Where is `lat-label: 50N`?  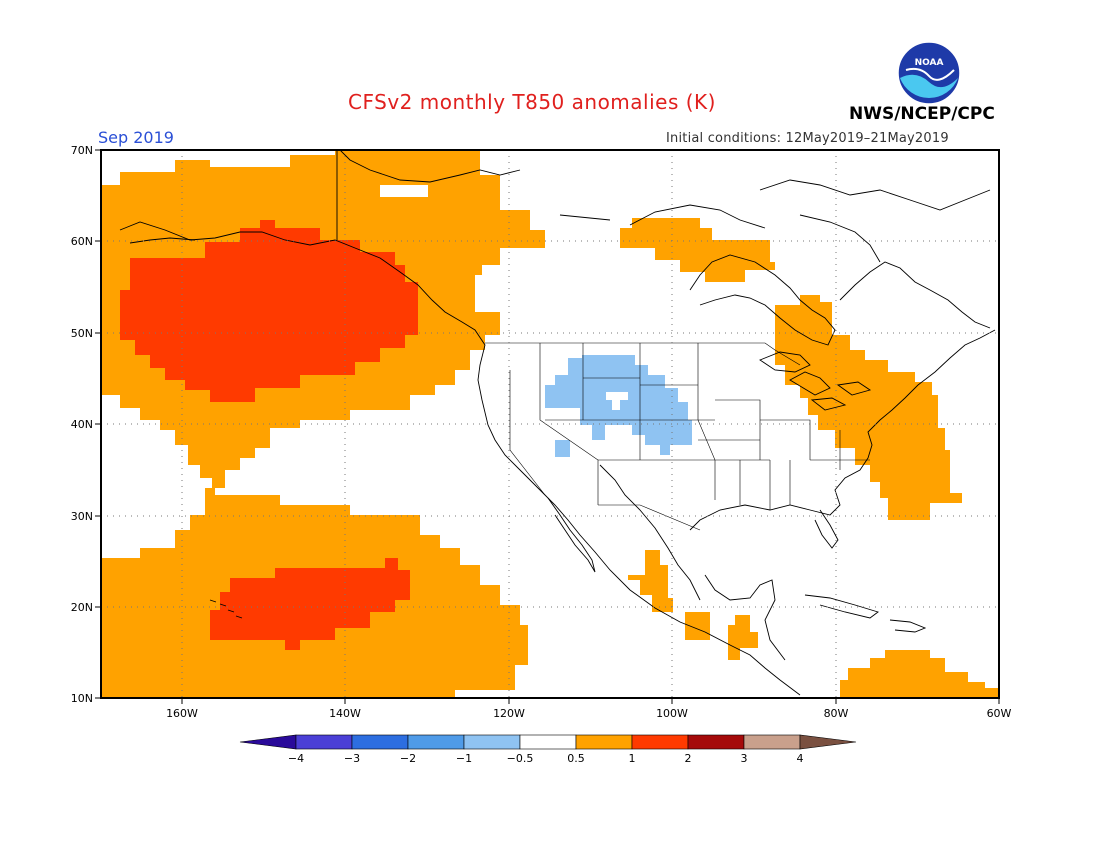 lat-label: 50N is located at coordinates (82, 333).